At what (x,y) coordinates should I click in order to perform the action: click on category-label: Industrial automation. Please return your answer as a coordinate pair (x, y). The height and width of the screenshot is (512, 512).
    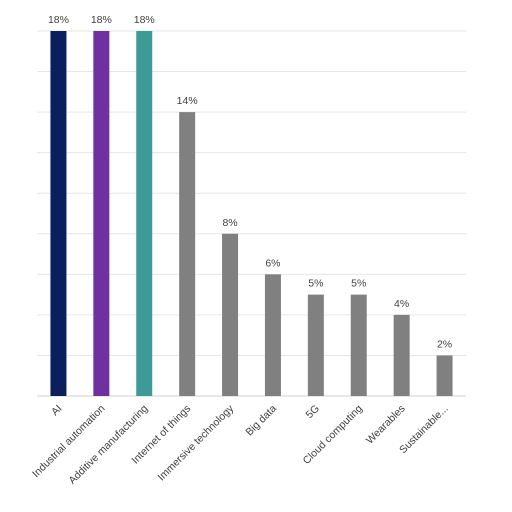
    Looking at the image, I should click on (69, 442).